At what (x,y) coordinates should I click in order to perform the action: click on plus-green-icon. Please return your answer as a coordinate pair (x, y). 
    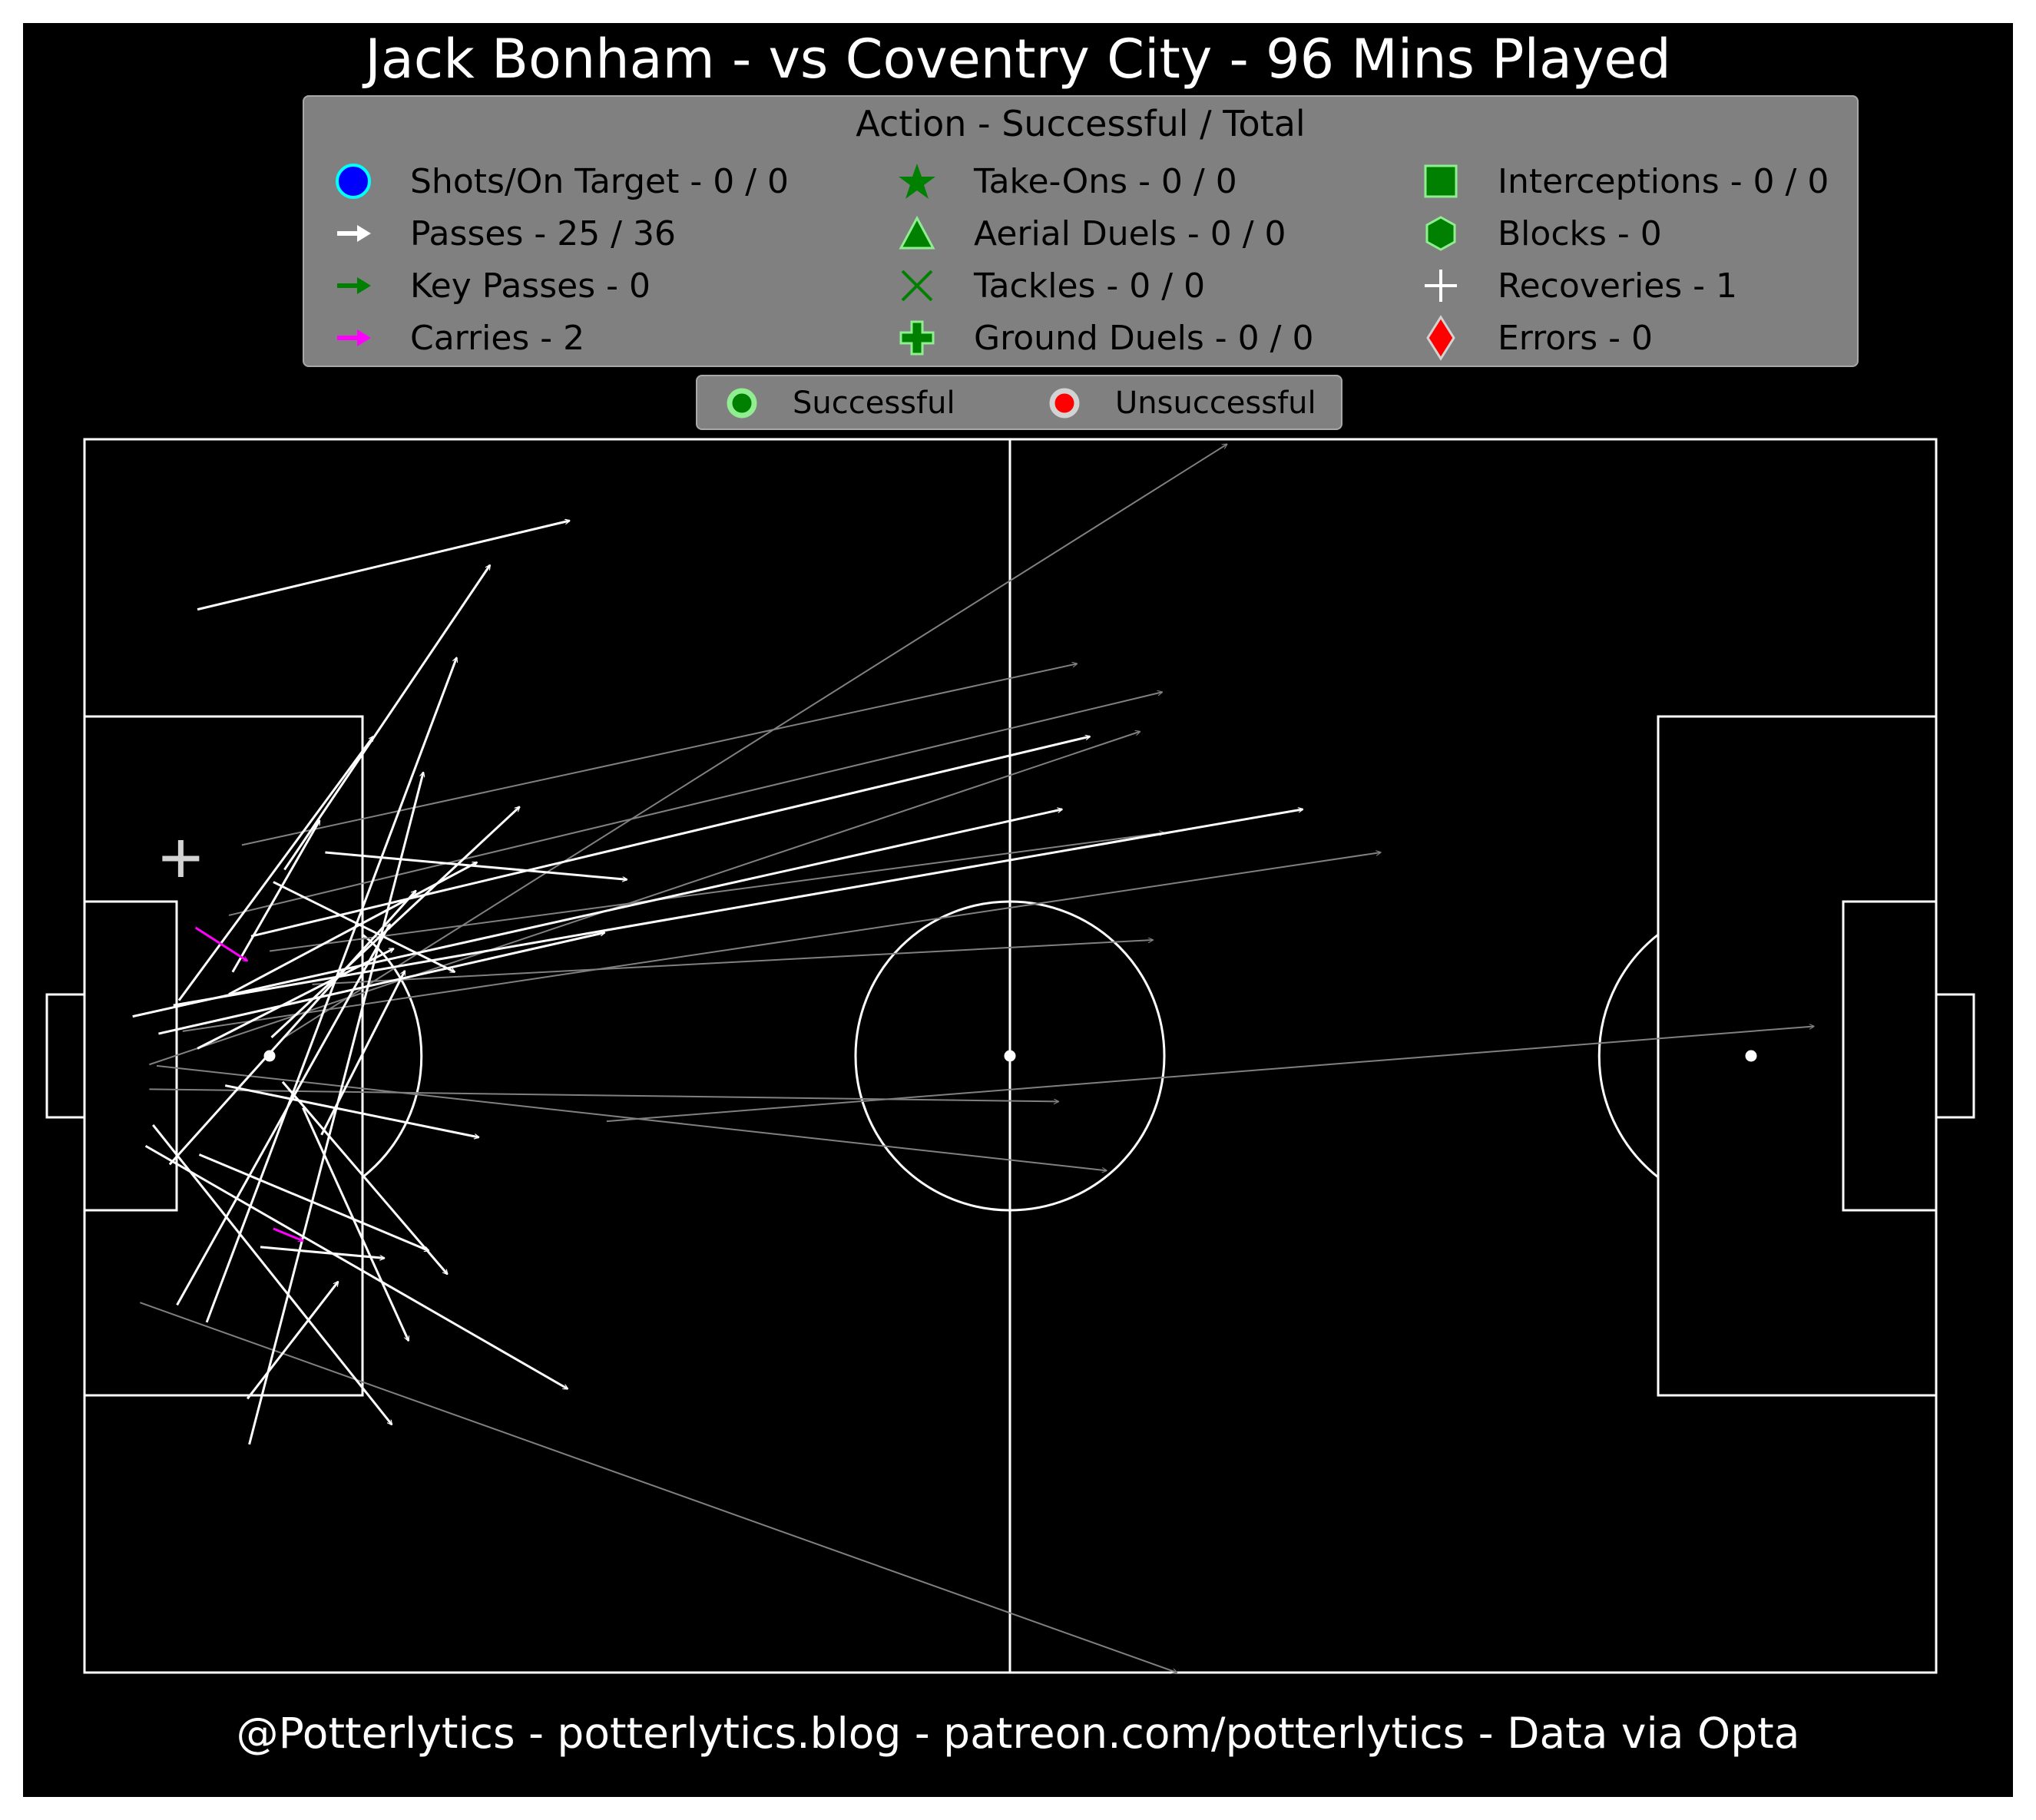
    Looking at the image, I should click on (917, 338).